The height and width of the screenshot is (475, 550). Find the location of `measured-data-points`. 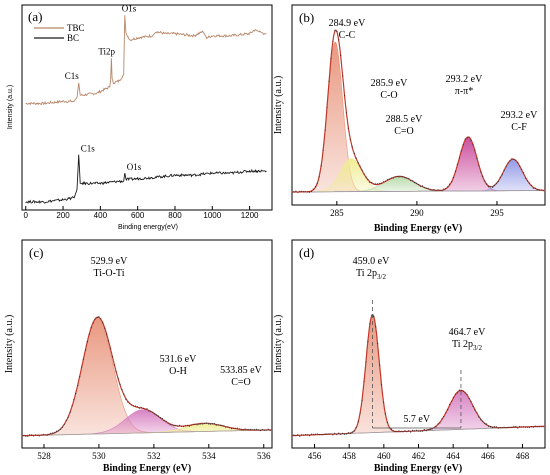

measured-data-points is located at coordinates (147, 376).